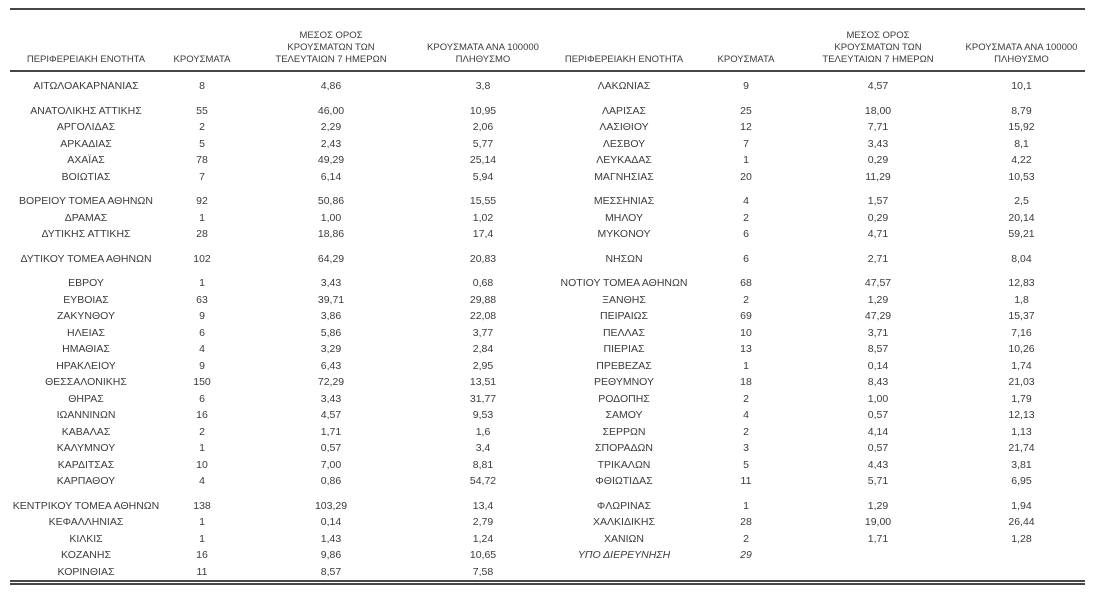 This screenshot has height=593, width=1093. What do you see at coordinates (1021, 160) in the screenshot?
I see `per100k-cell: 4,22` at bounding box center [1021, 160].